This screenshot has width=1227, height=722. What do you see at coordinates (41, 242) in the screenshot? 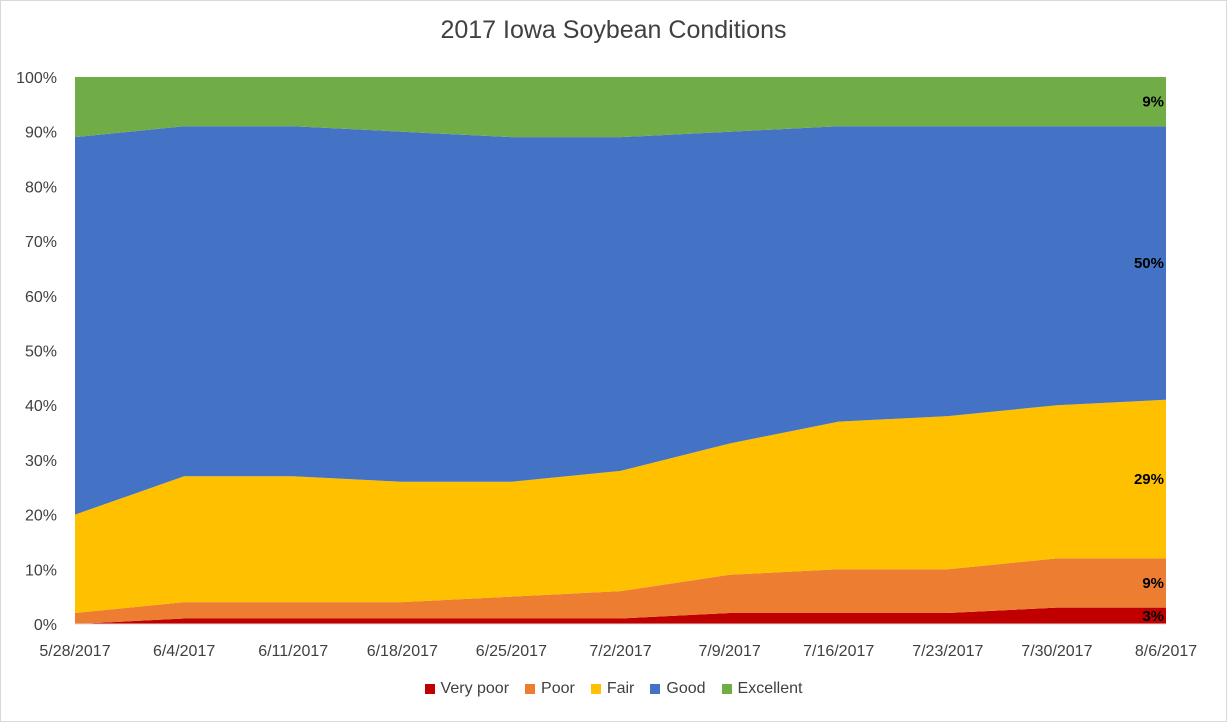
I see `y-tick-label: 70%` at bounding box center [41, 242].